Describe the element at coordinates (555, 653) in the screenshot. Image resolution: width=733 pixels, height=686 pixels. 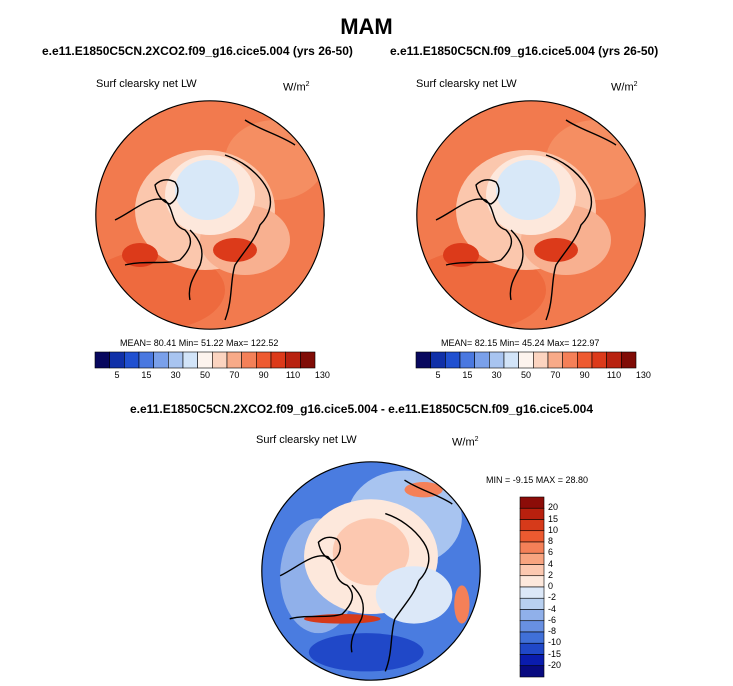
I see `panel3-colorbar-tick-label: -15` at that location.